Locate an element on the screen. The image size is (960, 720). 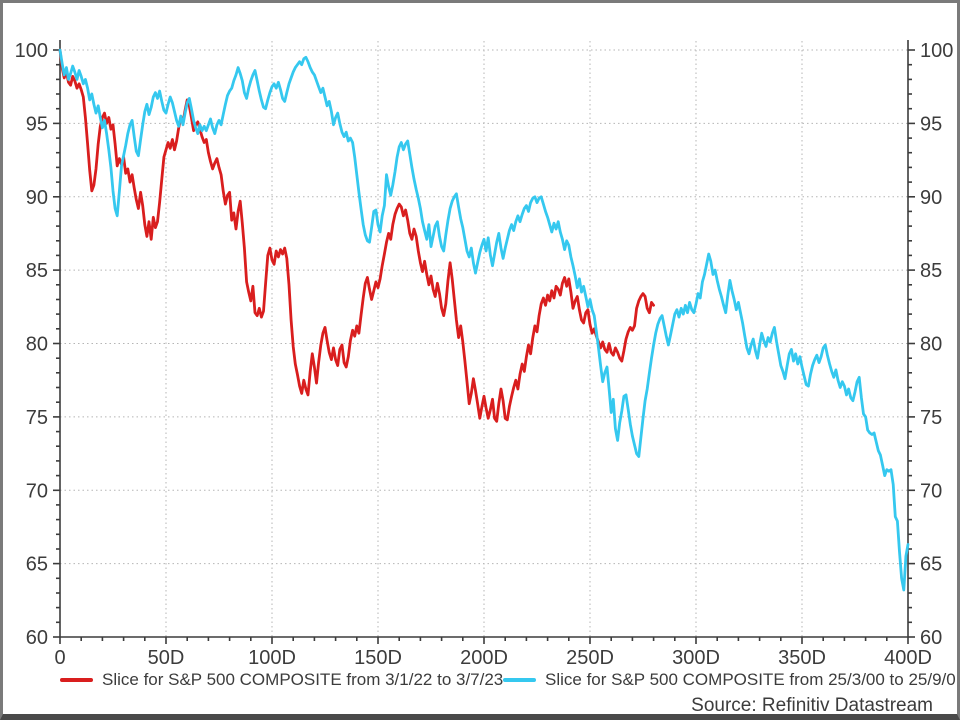
x-tick-label: 350D is located at coordinates (802, 658).